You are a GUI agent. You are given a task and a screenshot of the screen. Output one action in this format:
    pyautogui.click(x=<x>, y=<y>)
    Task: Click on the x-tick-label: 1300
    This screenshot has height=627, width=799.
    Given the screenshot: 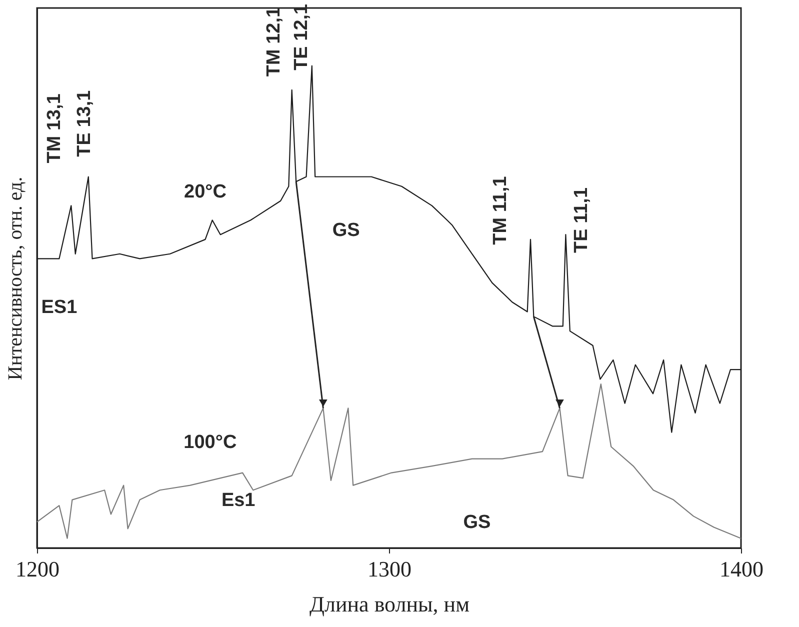 What is the action you would take?
    pyautogui.click(x=390, y=569)
    